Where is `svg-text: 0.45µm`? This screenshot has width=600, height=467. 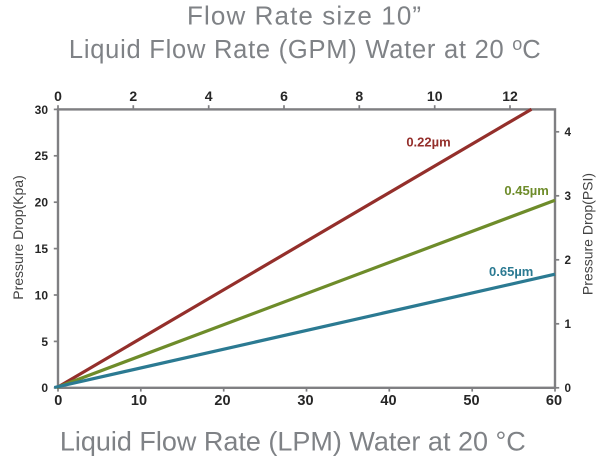 svg-text: 0.45µm is located at coordinates (526, 190).